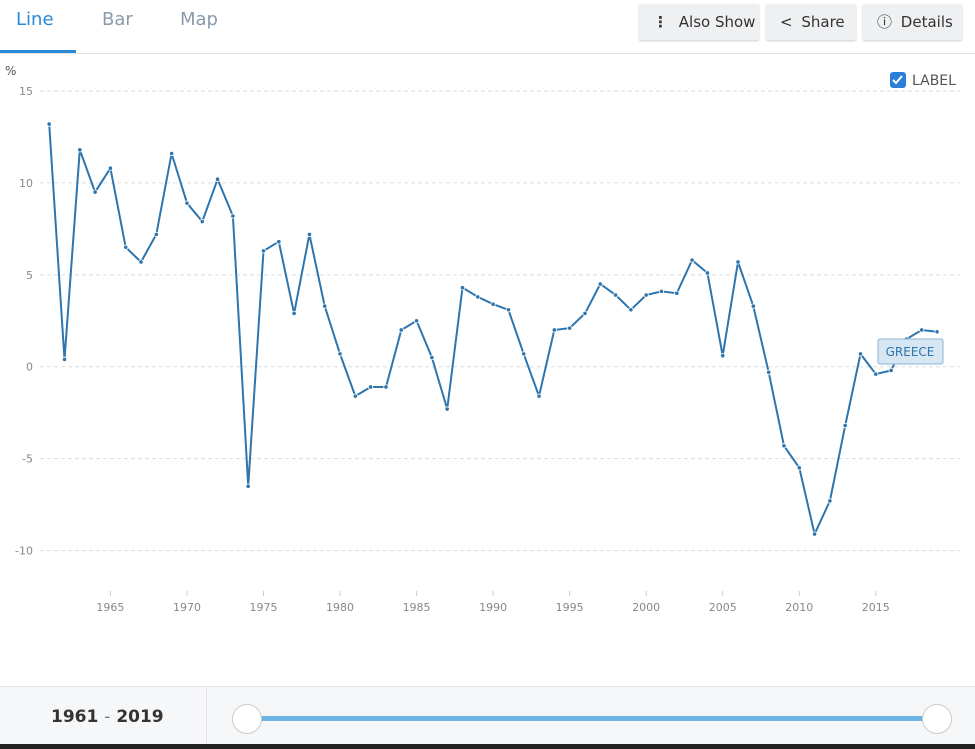 The image size is (975, 749). Describe the element at coordinates (823, 22) in the screenshot. I see `button-label: Share` at that location.